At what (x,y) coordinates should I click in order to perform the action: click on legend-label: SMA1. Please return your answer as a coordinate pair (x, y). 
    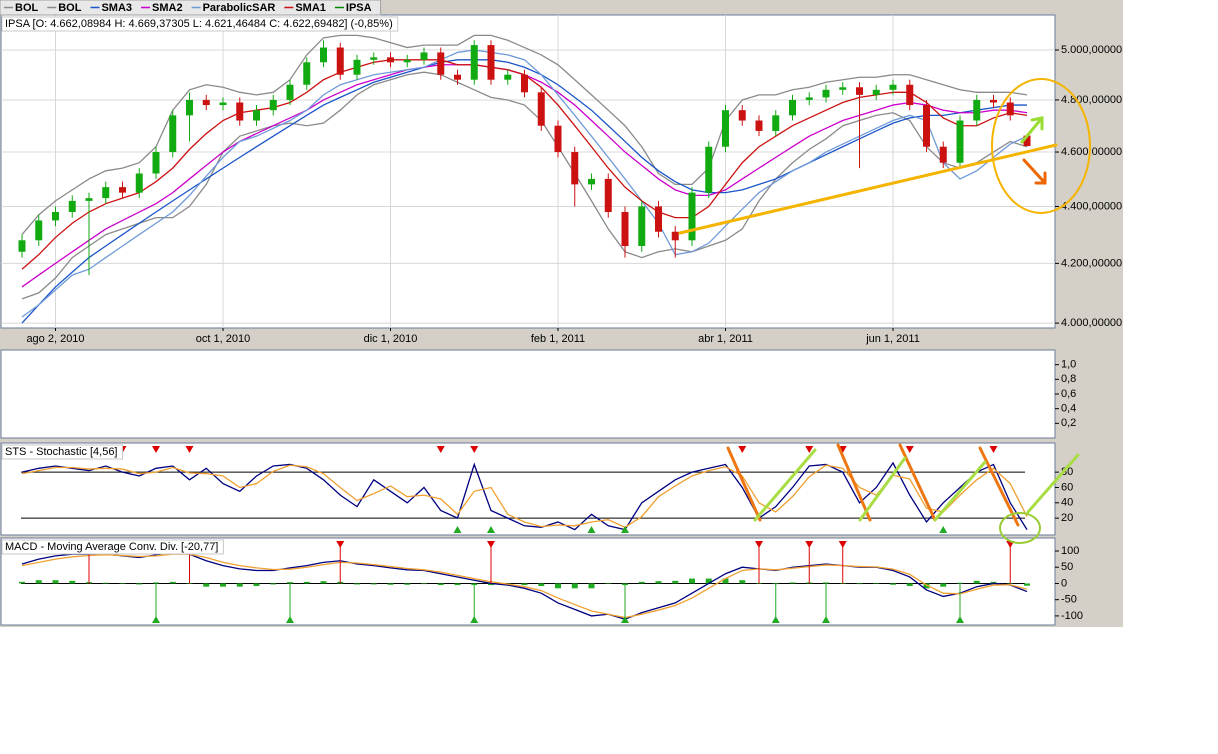
    Looking at the image, I should click on (310, 8).